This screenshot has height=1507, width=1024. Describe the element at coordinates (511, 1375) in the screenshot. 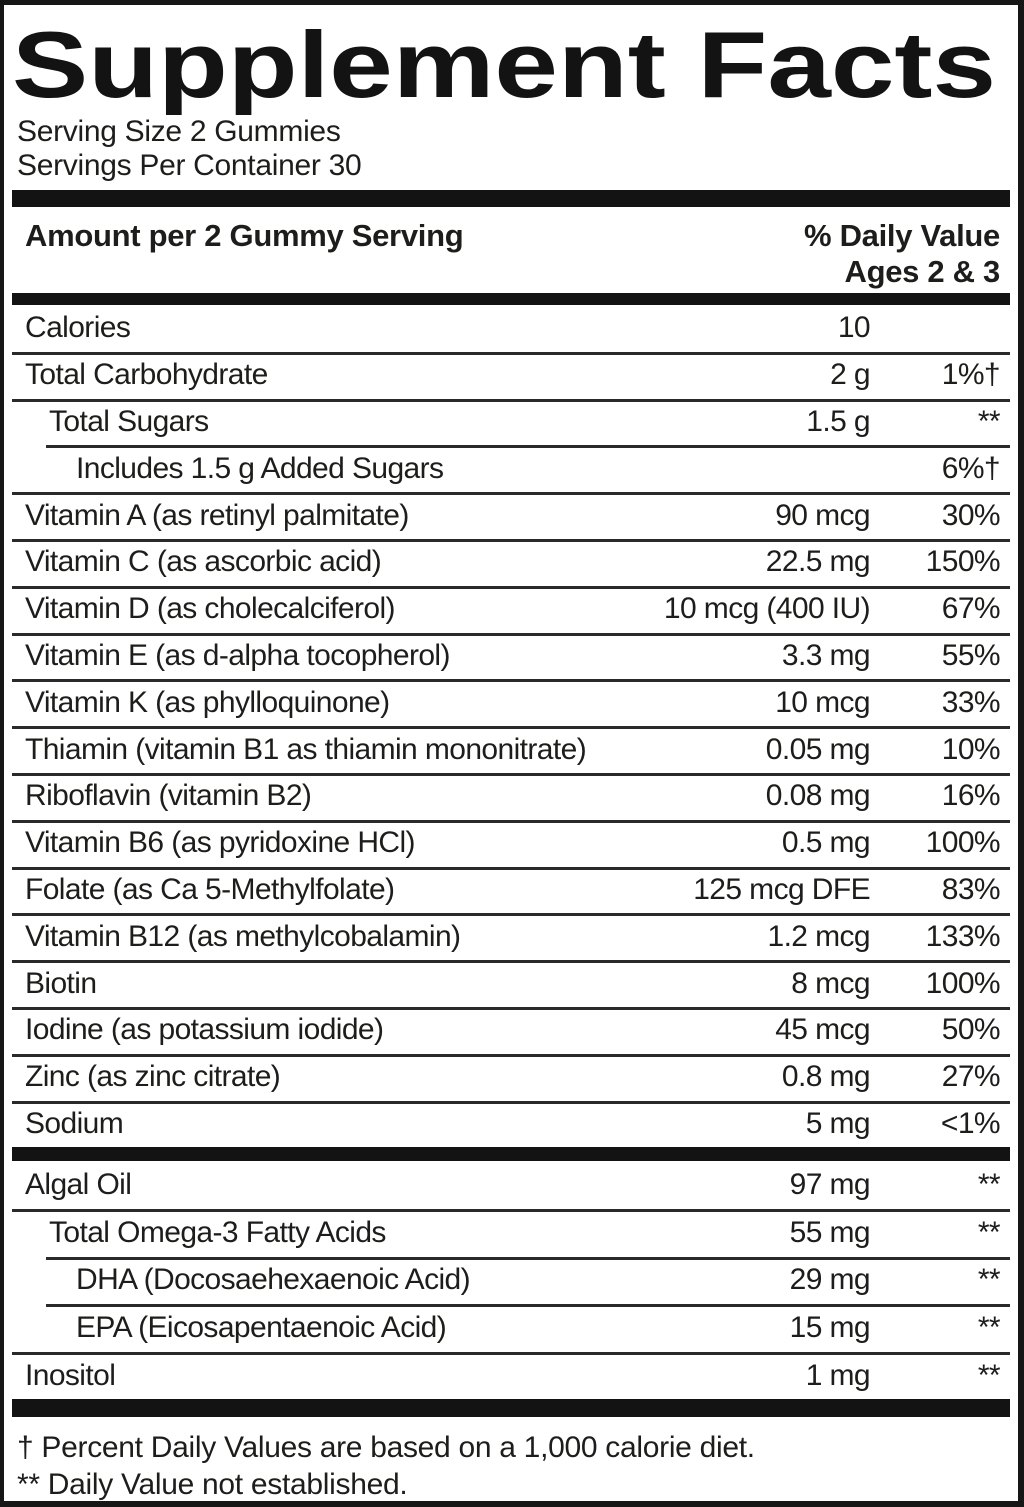

I see `table-row: Inositol 1 mg **` at that location.